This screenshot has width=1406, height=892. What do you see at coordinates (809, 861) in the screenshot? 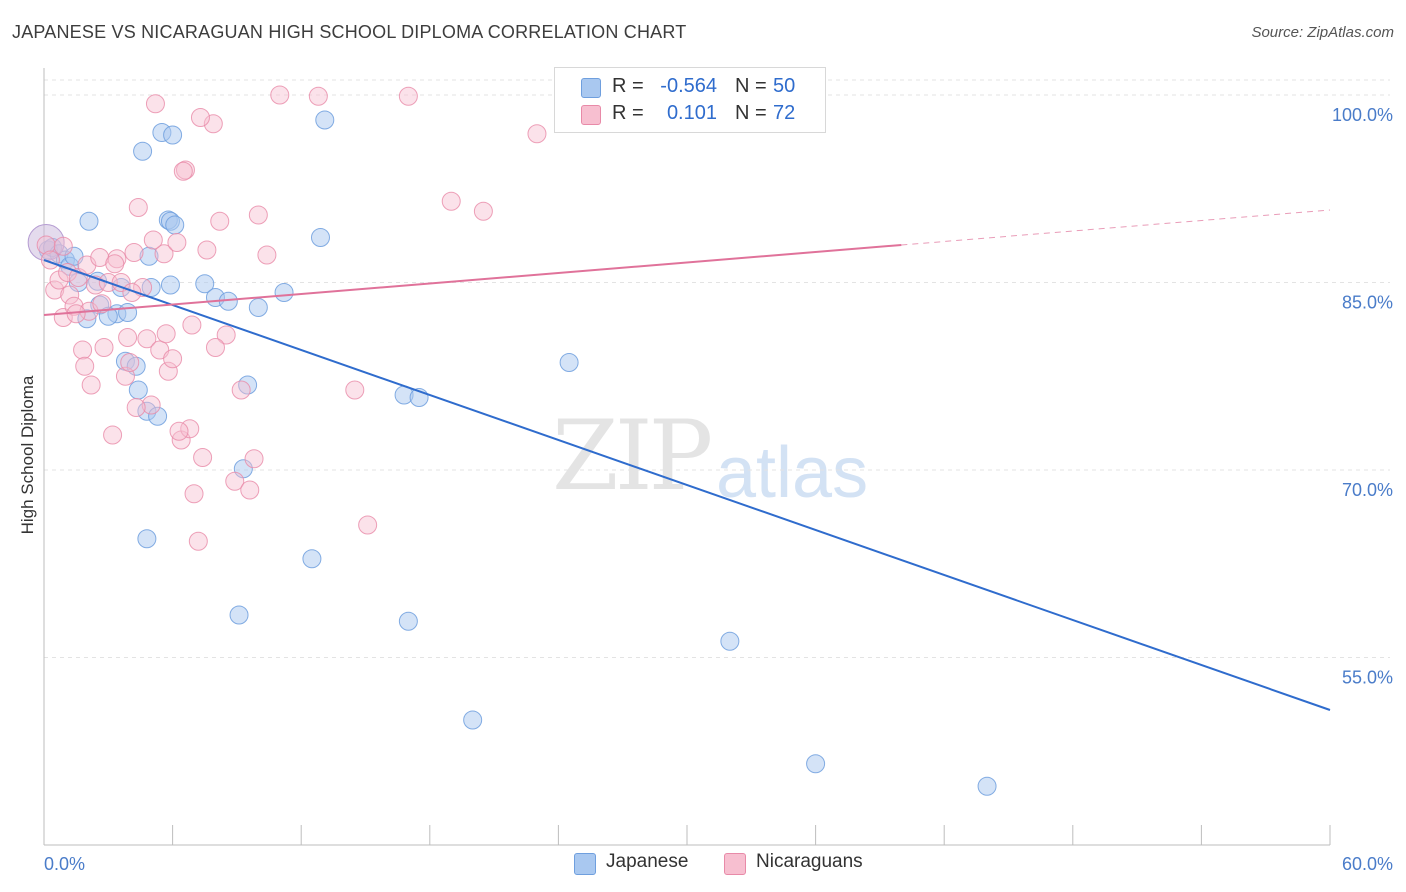
I see `bottom-nicaraguan-label: Nicaraguans` at bounding box center [809, 861].